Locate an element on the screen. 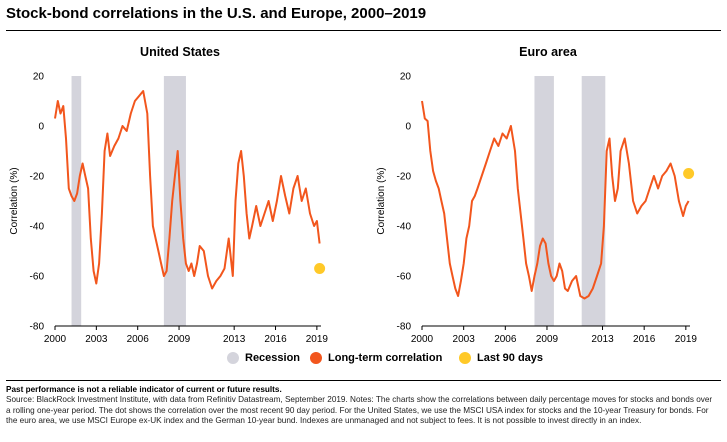 The width and height of the screenshot is (727, 442). footer-divider is located at coordinates (363, 380).